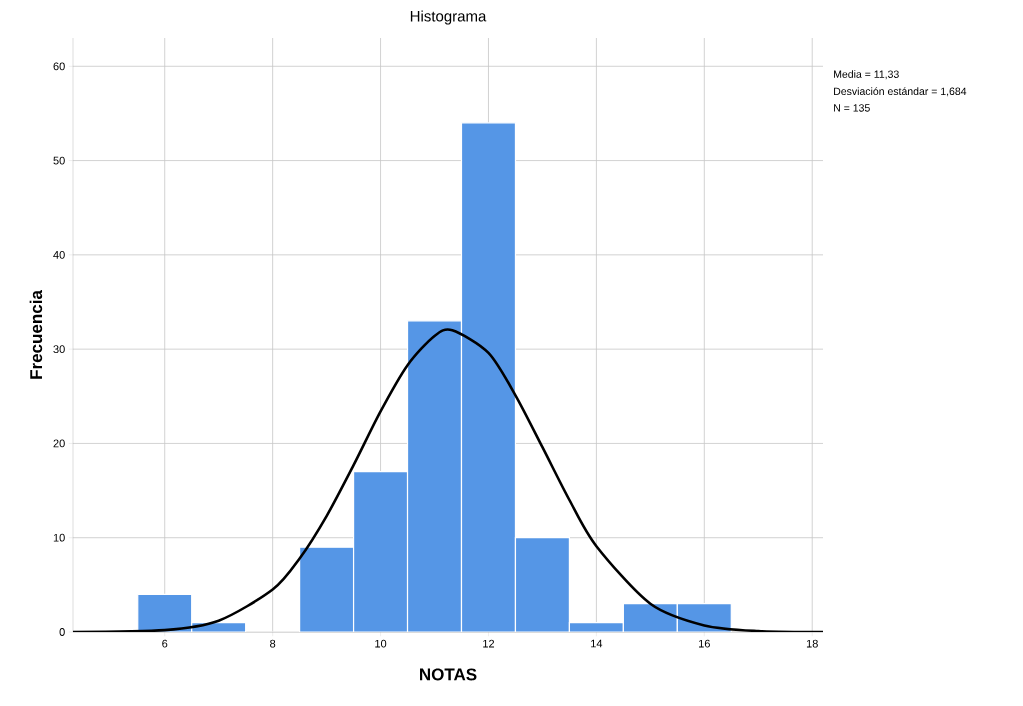 The width and height of the screenshot is (1023, 706). I want to click on text: Media = 11,33, so click(866, 75).